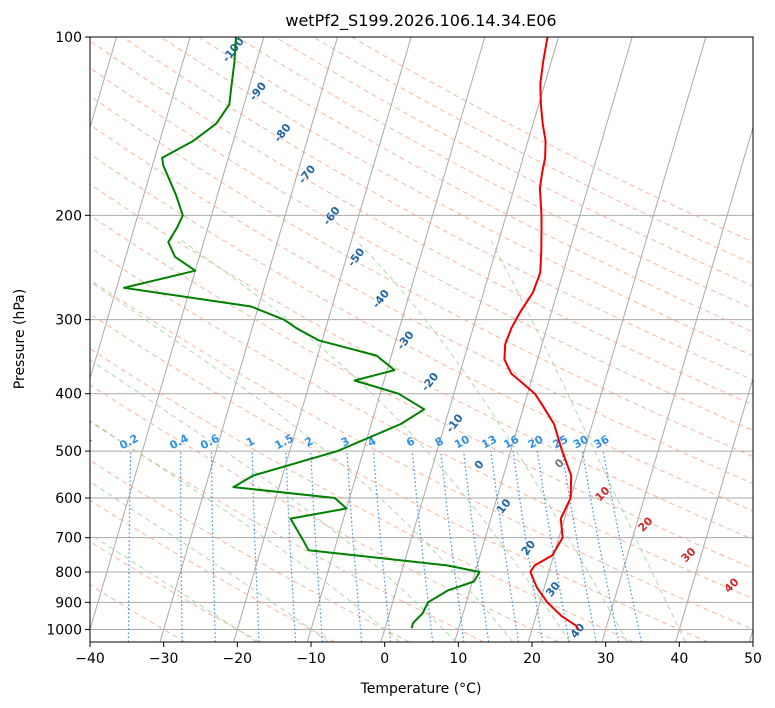 This screenshot has width=775, height=708. What do you see at coordinates (602, 442) in the screenshot?
I see `mixing-ratio-label: 36` at bounding box center [602, 442].